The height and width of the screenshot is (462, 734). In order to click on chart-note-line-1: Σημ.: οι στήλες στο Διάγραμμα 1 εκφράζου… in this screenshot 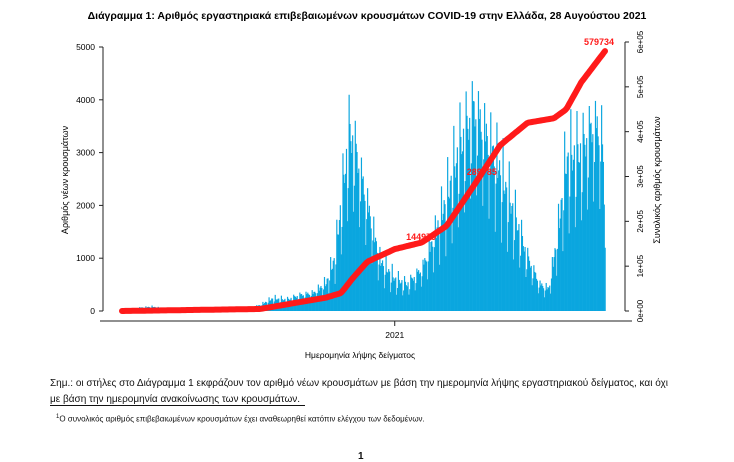, I will do `click(380, 384)`.